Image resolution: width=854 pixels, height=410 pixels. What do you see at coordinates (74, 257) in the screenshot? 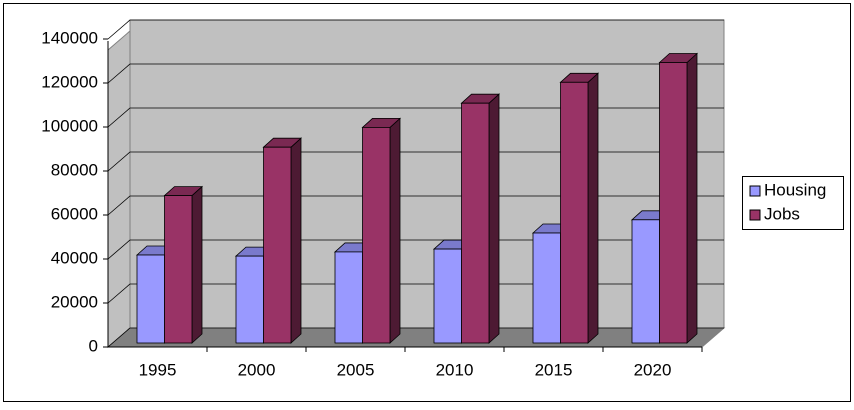
I see `y-tick-label: 40000` at bounding box center [74, 257].